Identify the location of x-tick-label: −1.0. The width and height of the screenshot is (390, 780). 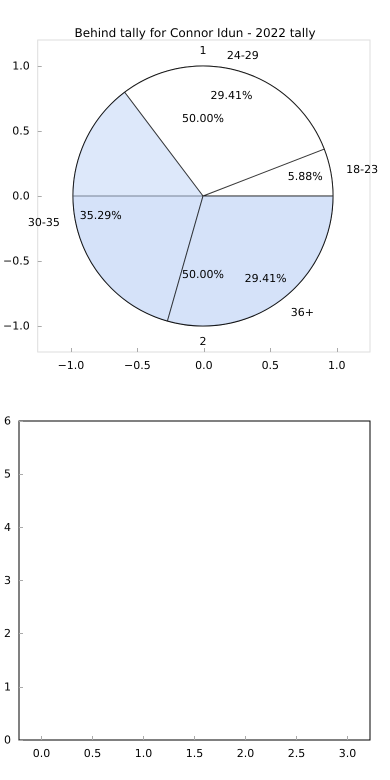
(71, 365).